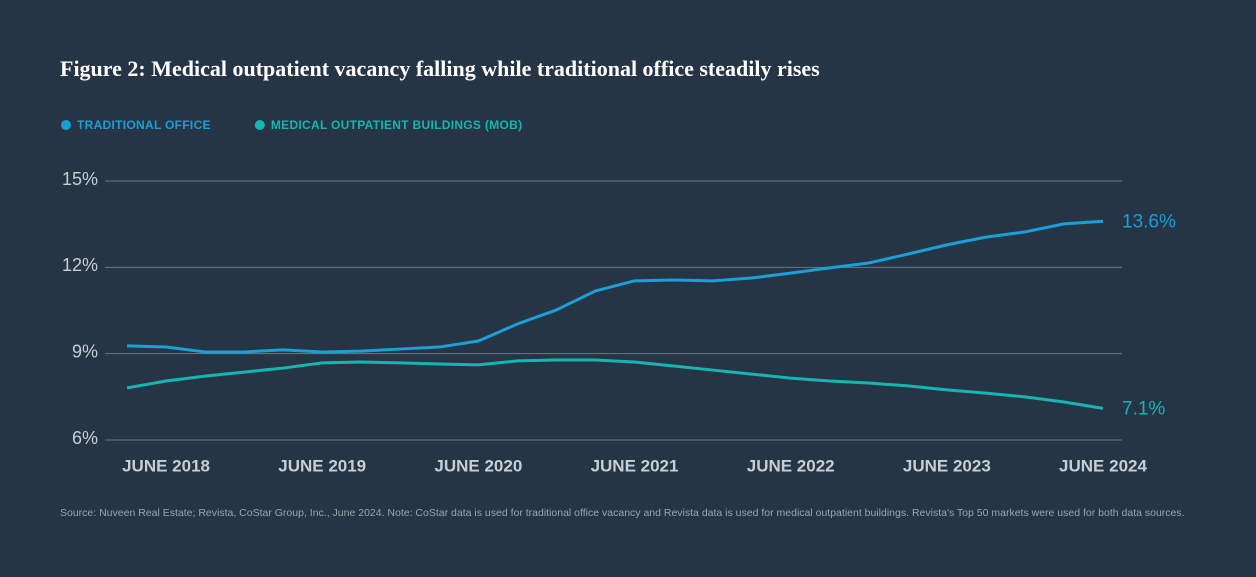  I want to click on legend-label: TRADITIONAL OFFICE, so click(144, 125).